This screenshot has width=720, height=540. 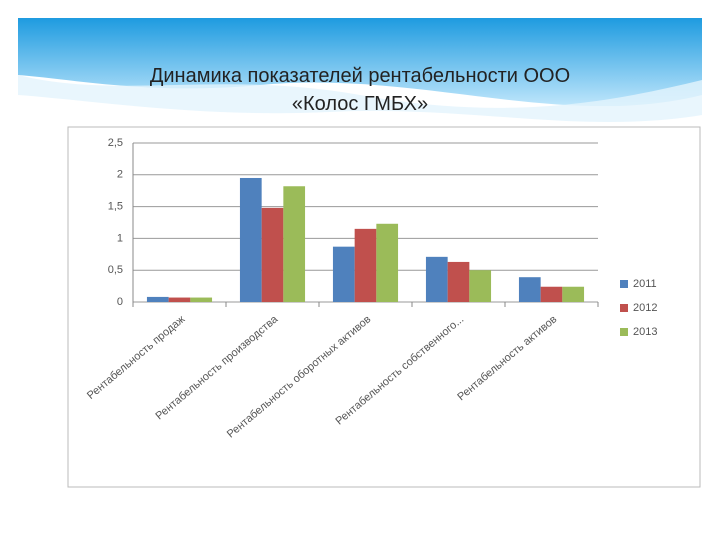 I want to click on y-tick-label: 0,5, so click(x=115, y=270).